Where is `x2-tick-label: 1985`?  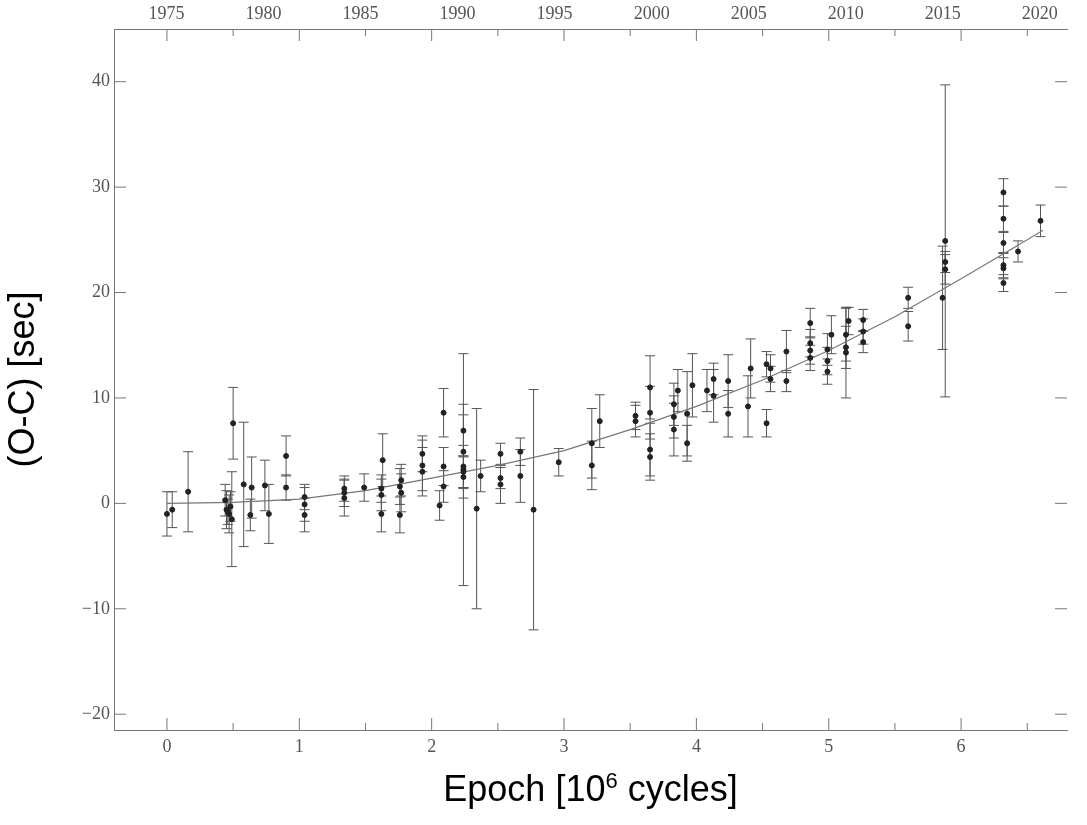
x2-tick-label: 1985 is located at coordinates (360, 12).